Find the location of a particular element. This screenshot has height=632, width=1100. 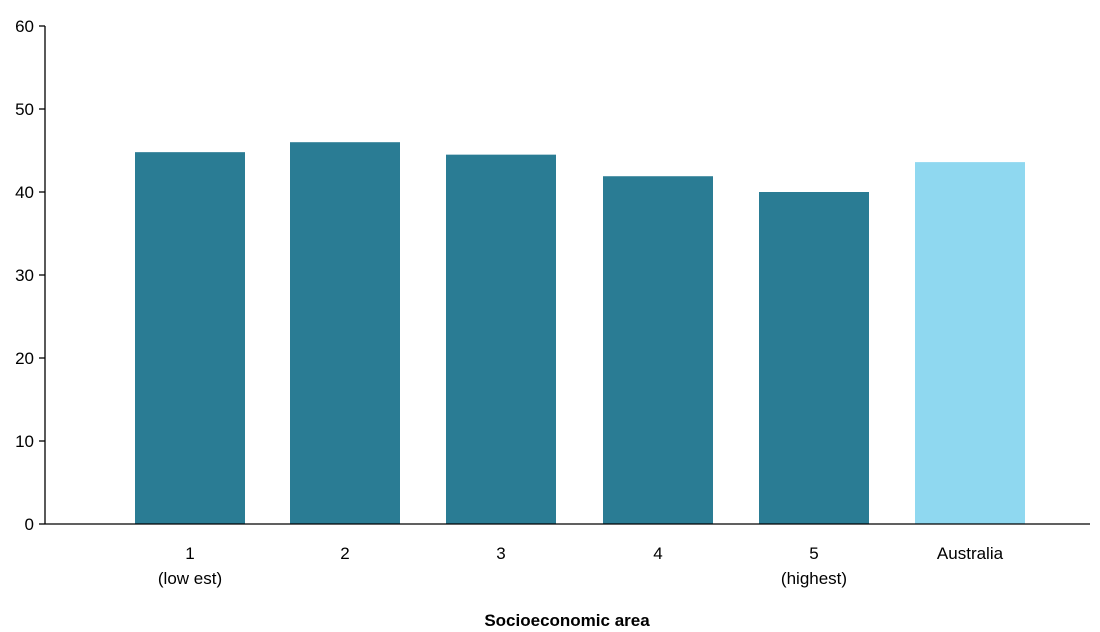

y-tick-label: 40 is located at coordinates (24, 192).